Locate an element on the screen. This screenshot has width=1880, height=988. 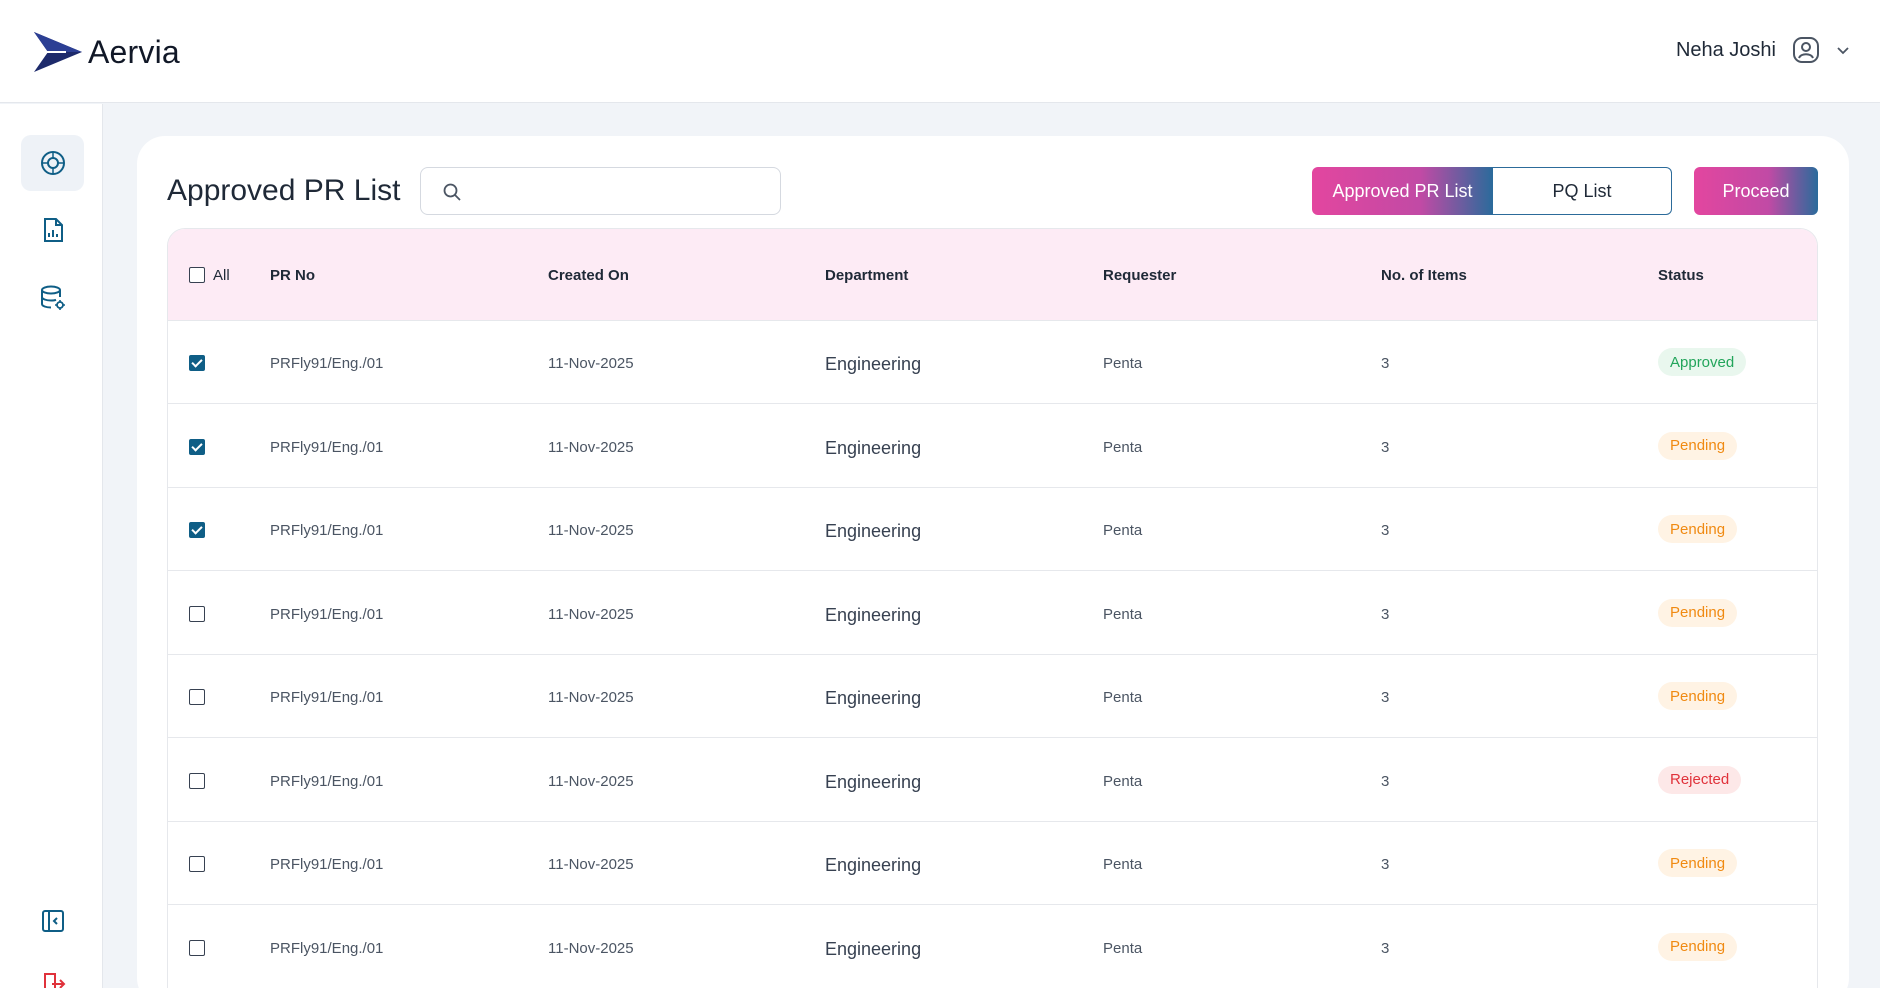
search-icon is located at coordinates (452, 192).